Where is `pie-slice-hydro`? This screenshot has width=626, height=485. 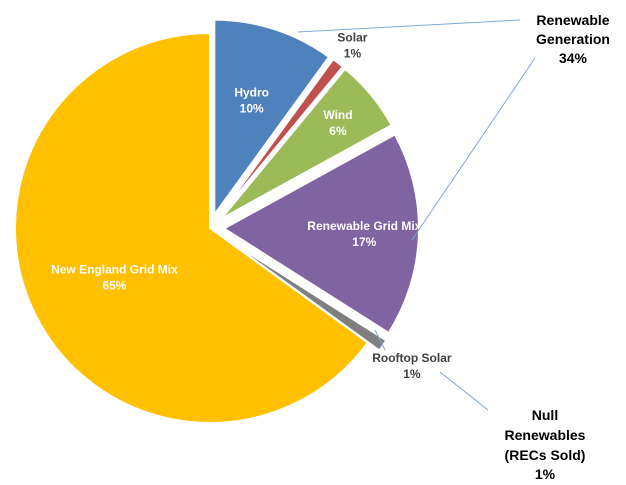 pie-slice-hydro is located at coordinates (272, 118).